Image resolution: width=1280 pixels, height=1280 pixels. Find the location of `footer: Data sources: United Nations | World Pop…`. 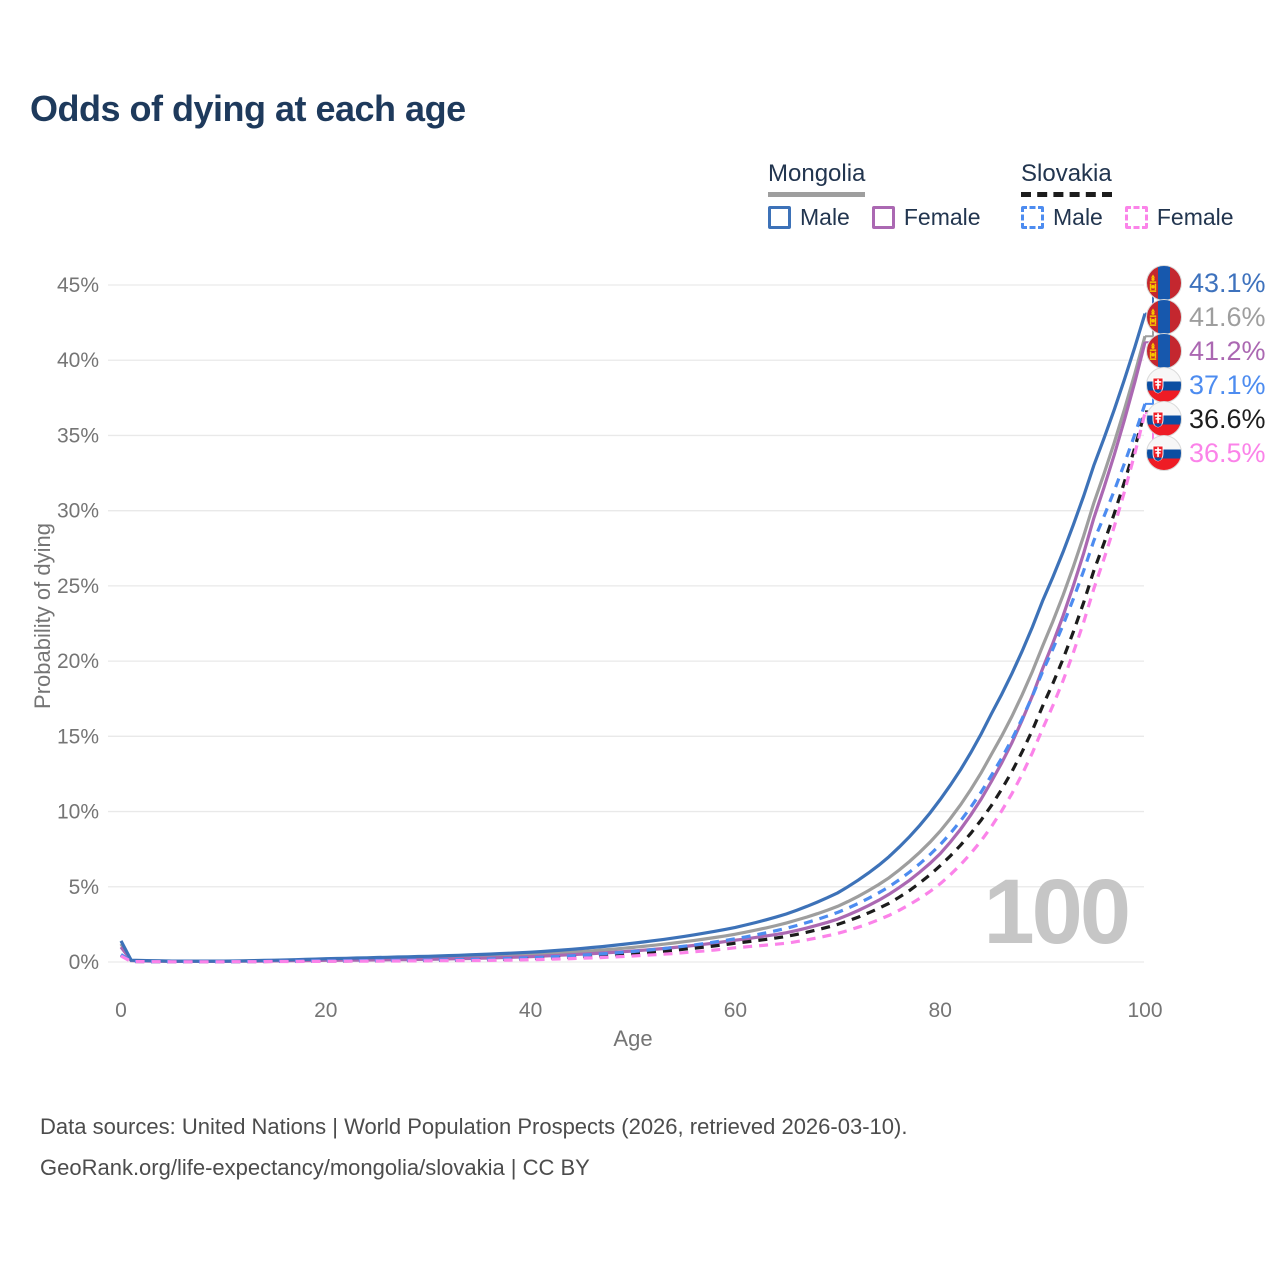

footer: Data sources: United Nations | World Pop… is located at coordinates (473, 1147).